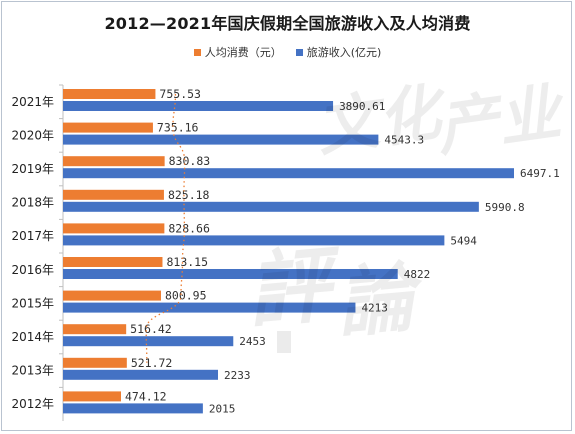  What do you see at coordinates (287, 23) in the screenshot?
I see `chart-title: 2012—2021年国庆假期全国旅游收入及人均消费` at bounding box center [287, 23].